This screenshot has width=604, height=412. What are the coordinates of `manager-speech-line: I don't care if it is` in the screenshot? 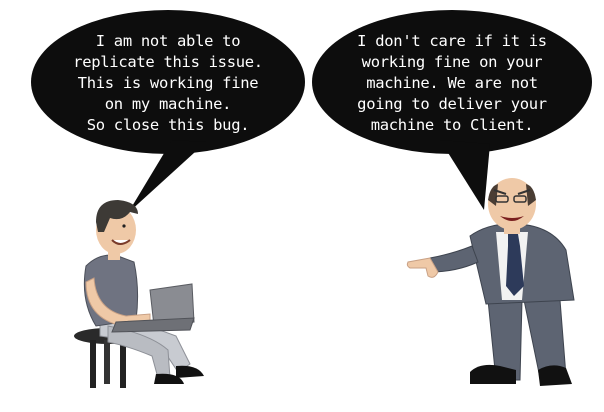 It's located at (452, 41).